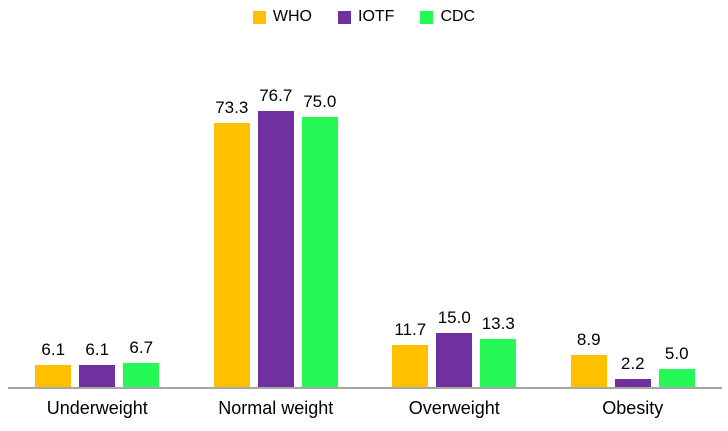 The width and height of the screenshot is (728, 431). I want to click on legend-item-cdc: CDC, so click(447, 17).